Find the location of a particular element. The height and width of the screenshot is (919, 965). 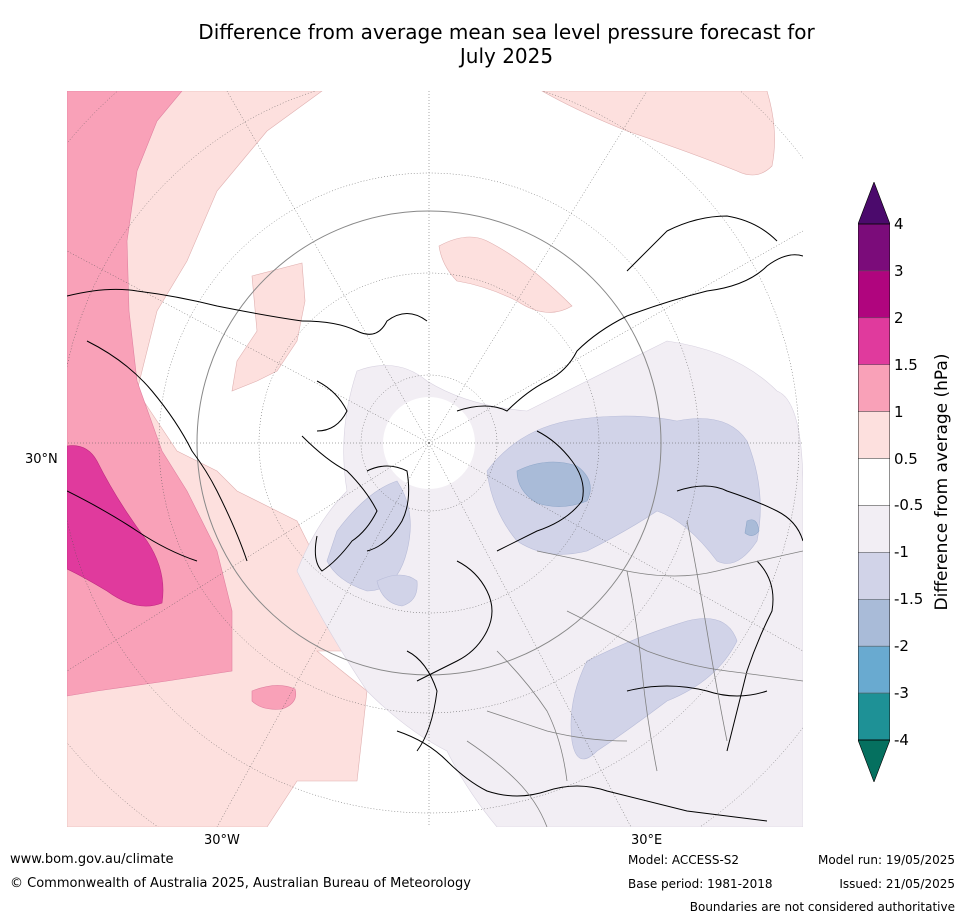

colorbar is located at coordinates (874, 482).